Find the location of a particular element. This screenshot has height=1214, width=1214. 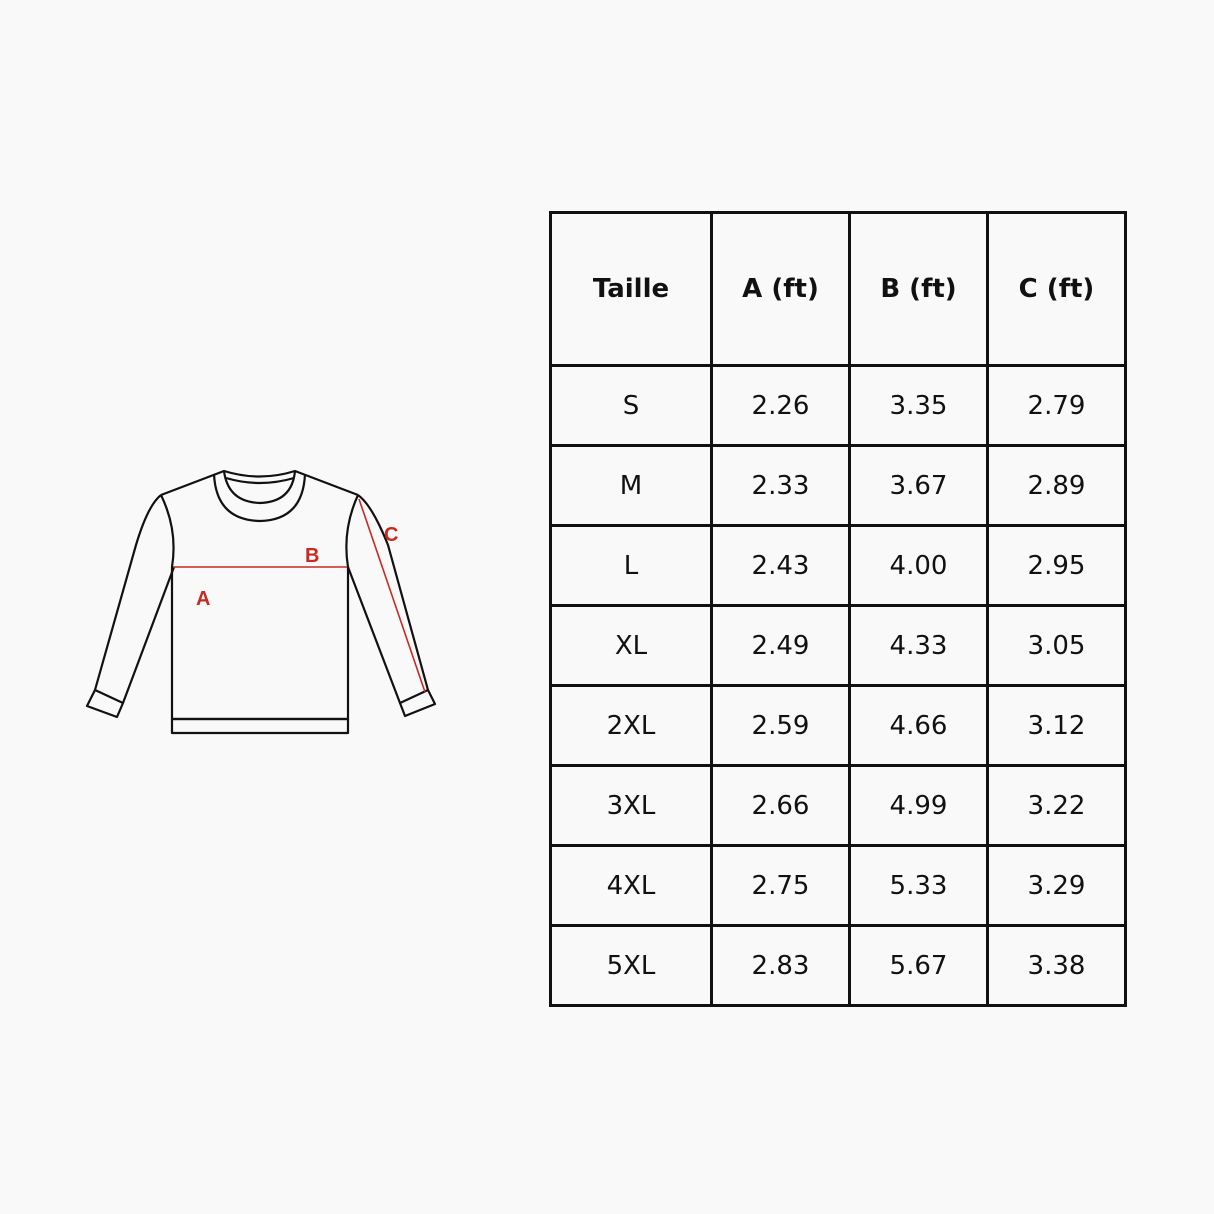

table-row: L 2.43 4.00 2.95 is located at coordinates (838, 565).